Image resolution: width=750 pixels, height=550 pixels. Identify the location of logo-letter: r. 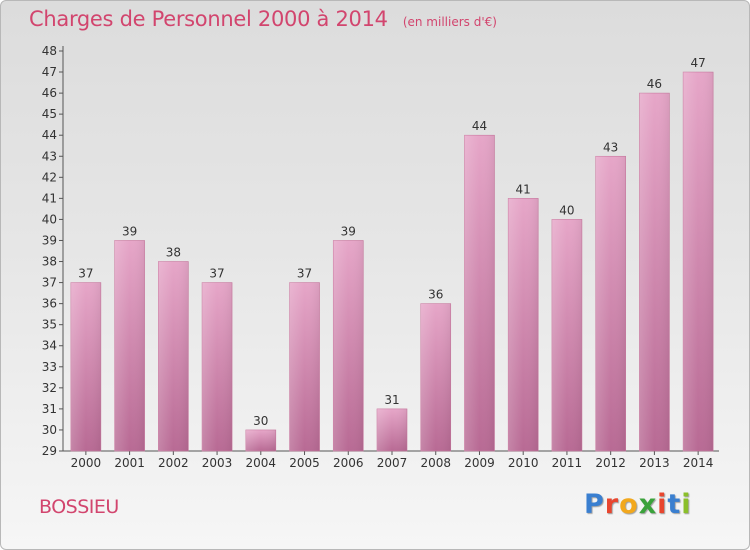
(612, 504).